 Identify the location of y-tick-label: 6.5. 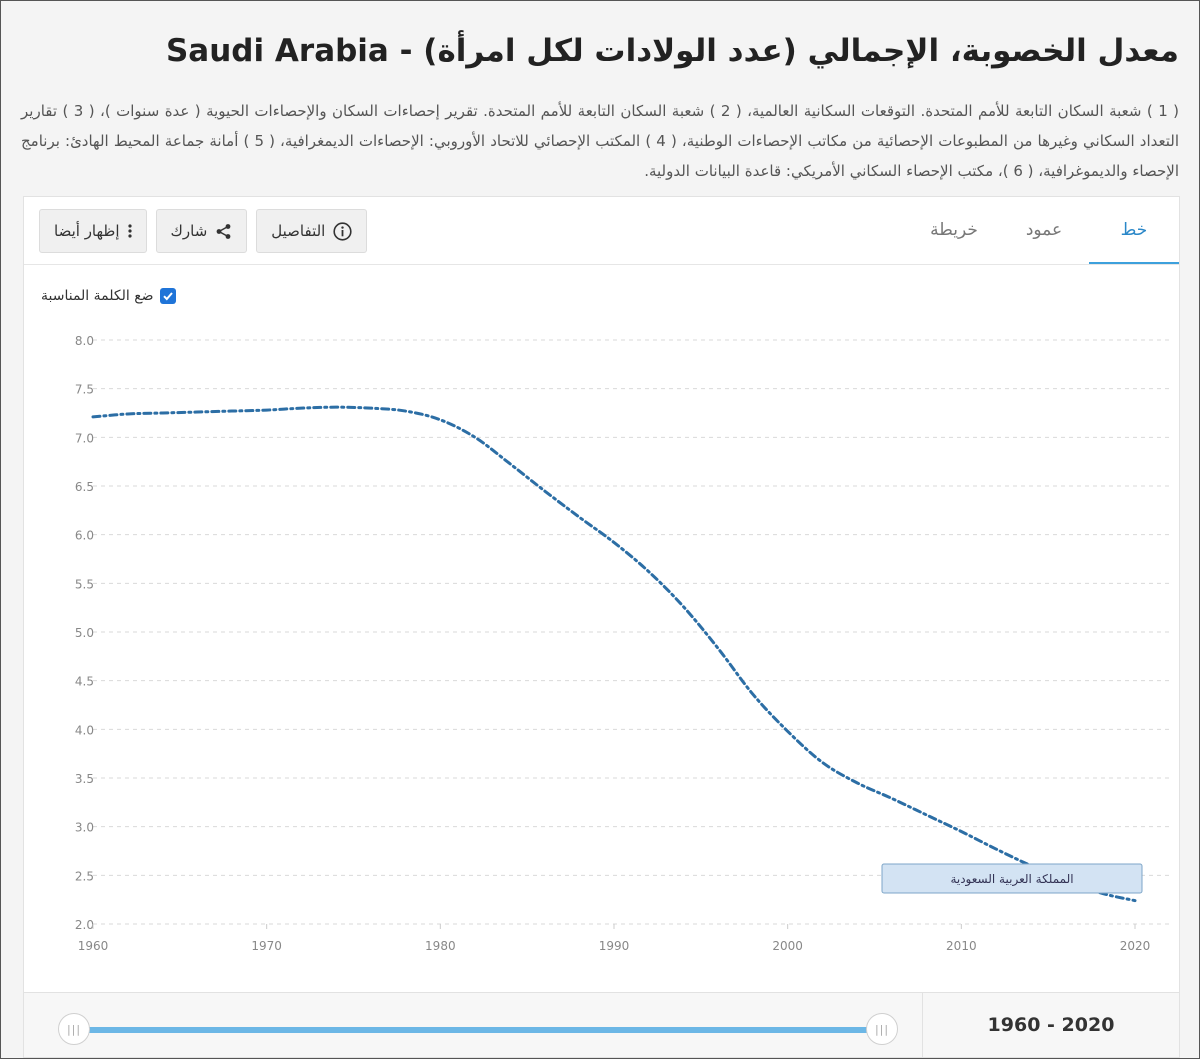
(84, 487).